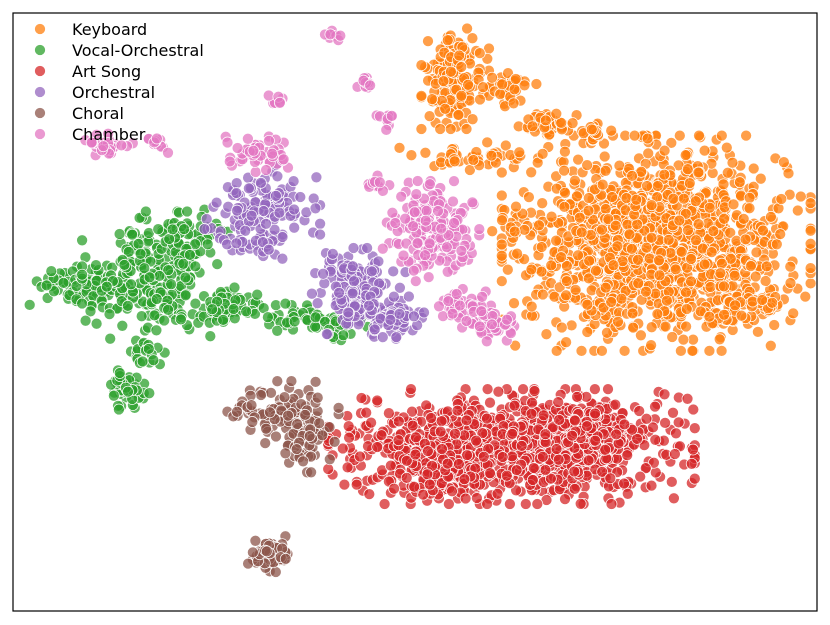 This screenshot has width=830, height=625. I want to click on legend-marker-art-song, so click(40, 71).